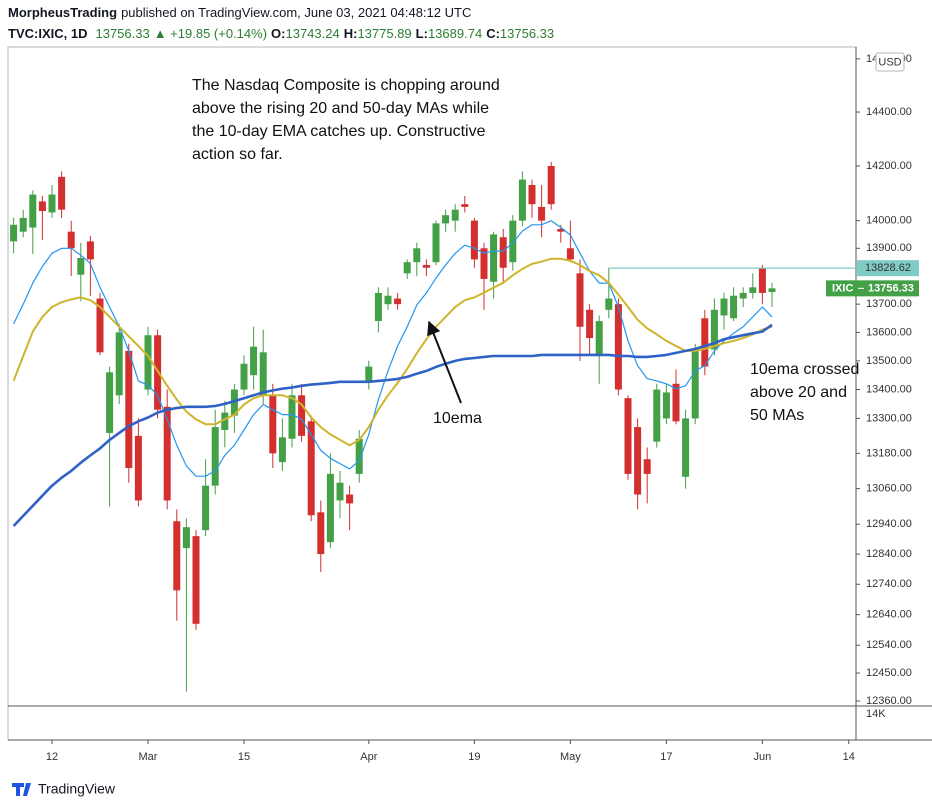  What do you see at coordinates (474, 757) in the screenshot?
I see `x-tick-label: 19` at bounding box center [474, 757].